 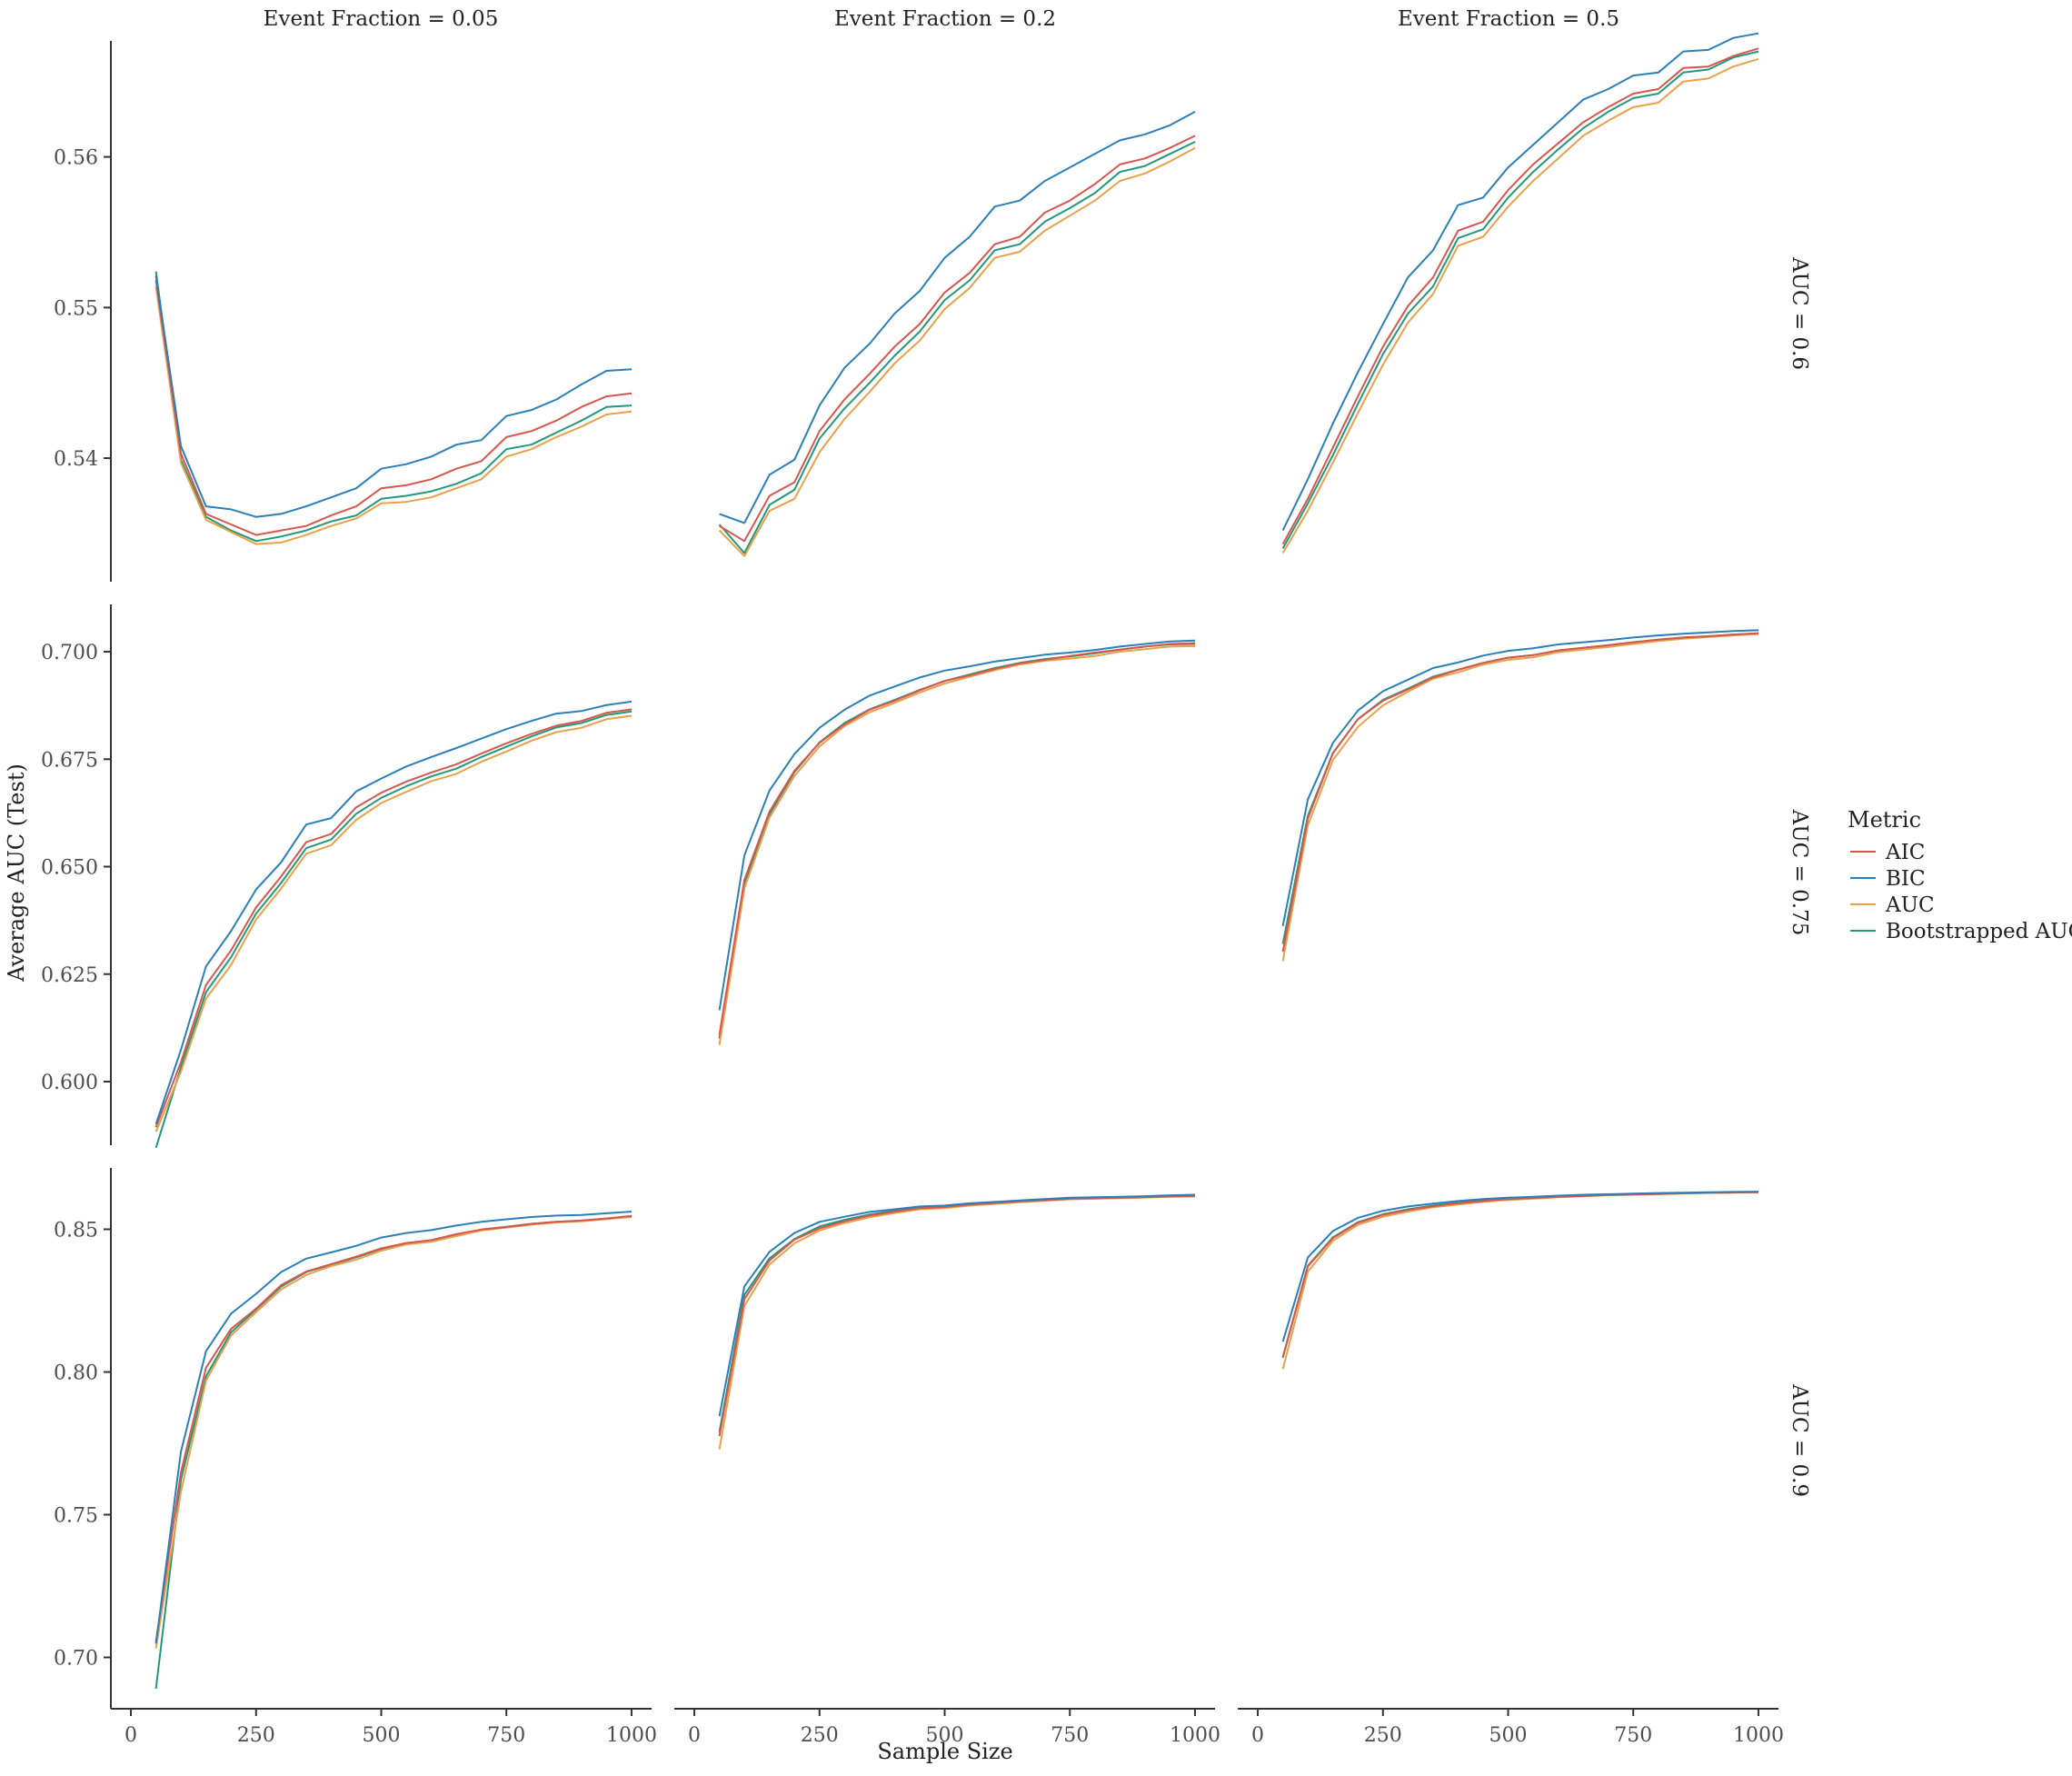 I want to click on strip-label-row-2: AUC = 0.75, so click(x=1799, y=872).